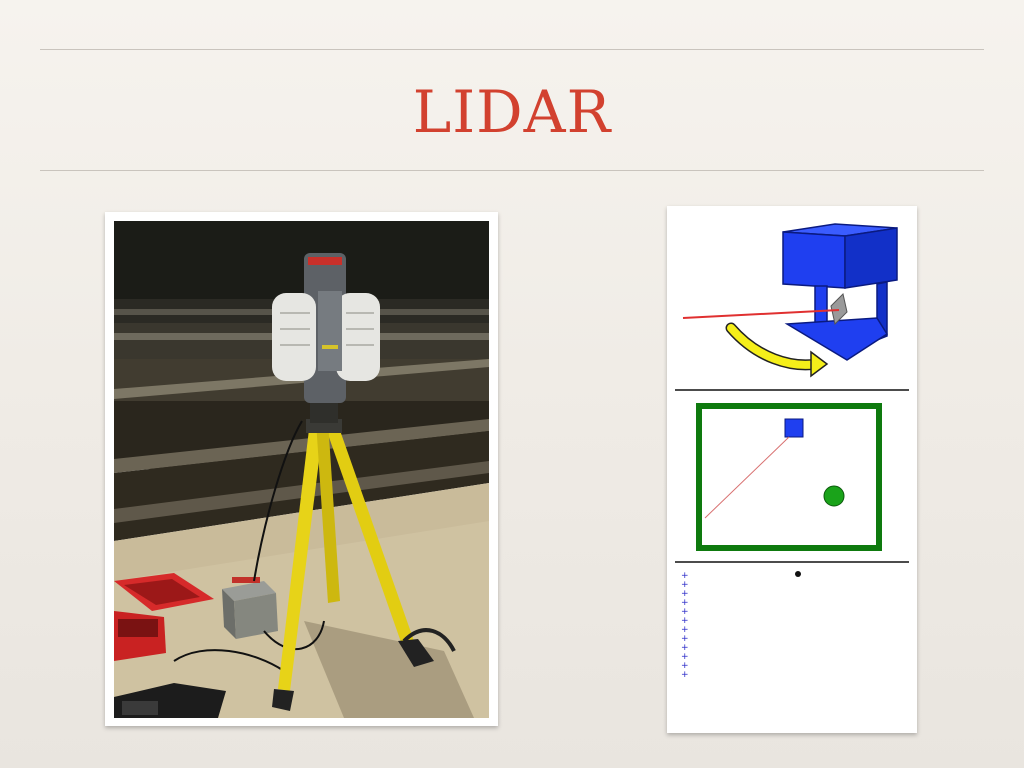 This screenshot has width=1024, height=768. Describe the element at coordinates (170, 700) in the screenshot. I see `black-case` at that location.